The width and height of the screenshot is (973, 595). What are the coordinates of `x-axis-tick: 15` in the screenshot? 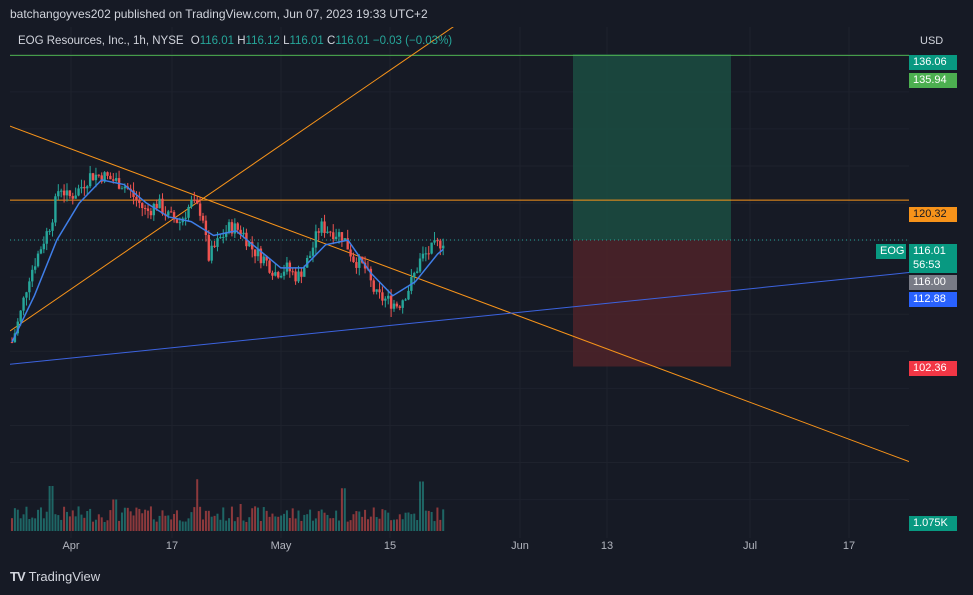 It's located at (390, 546).